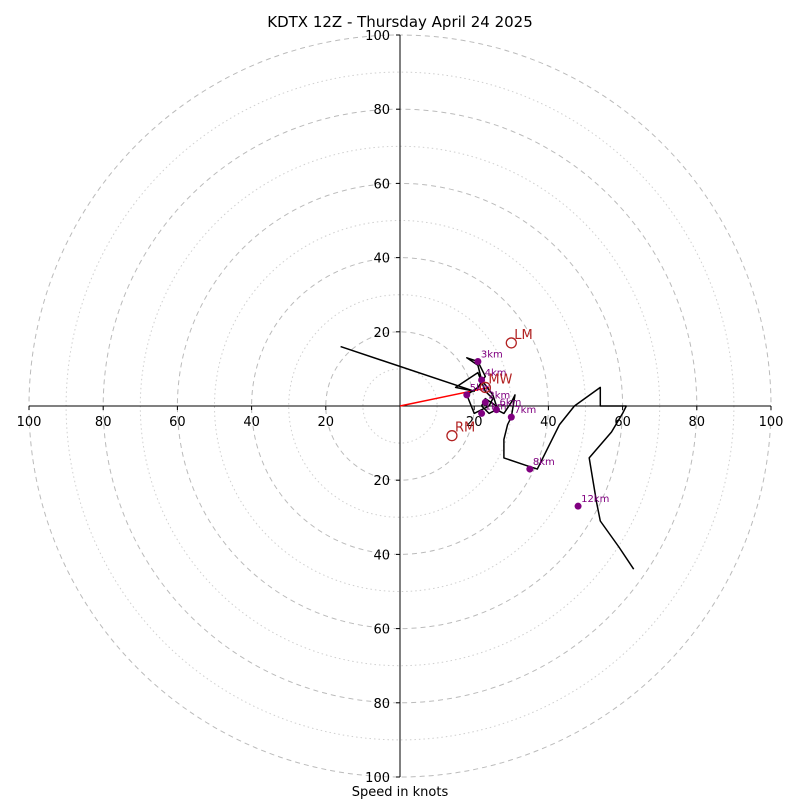 The width and height of the screenshot is (800, 800). What do you see at coordinates (465, 428) in the screenshot?
I see `storm-motion-label-rm: RM` at bounding box center [465, 428].